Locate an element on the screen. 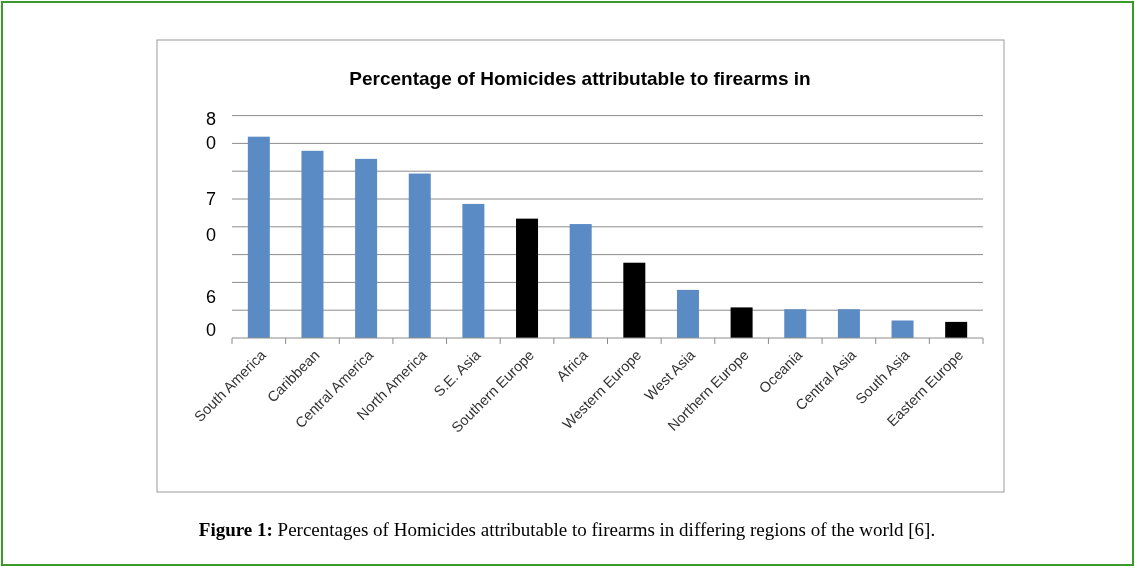 The height and width of the screenshot is (567, 1135). caption: Figure 1: is located at coordinates (235, 529).